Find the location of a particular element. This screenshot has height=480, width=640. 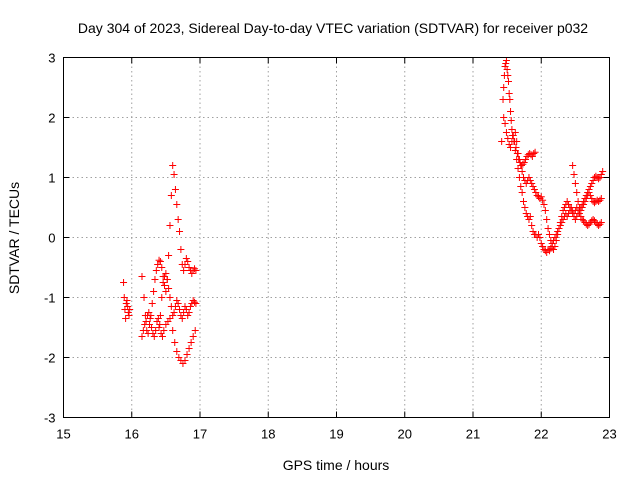

y-axis-label: SDTVAR / TECUs is located at coordinates (14, 238).